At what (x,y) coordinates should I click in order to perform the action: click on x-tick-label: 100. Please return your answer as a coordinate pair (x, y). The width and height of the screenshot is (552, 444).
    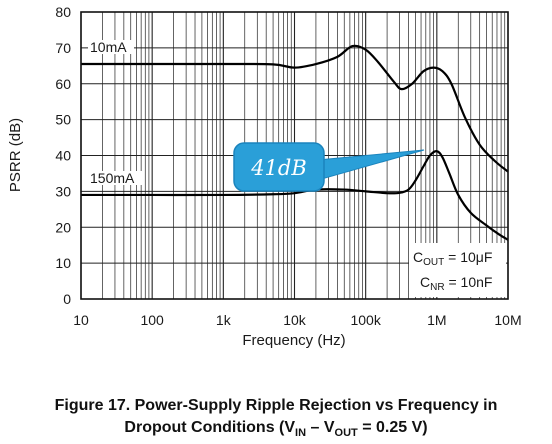
    Looking at the image, I should click on (152, 320).